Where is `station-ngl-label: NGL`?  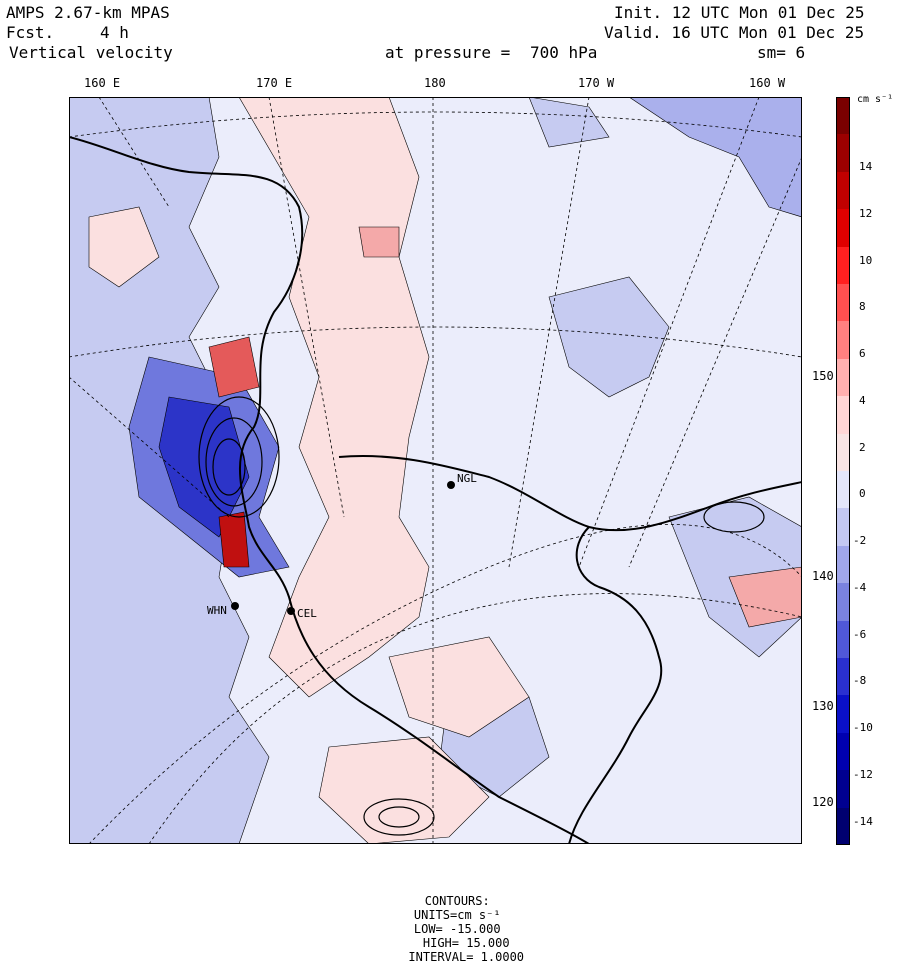 station-ngl-label: NGL is located at coordinates (467, 478).